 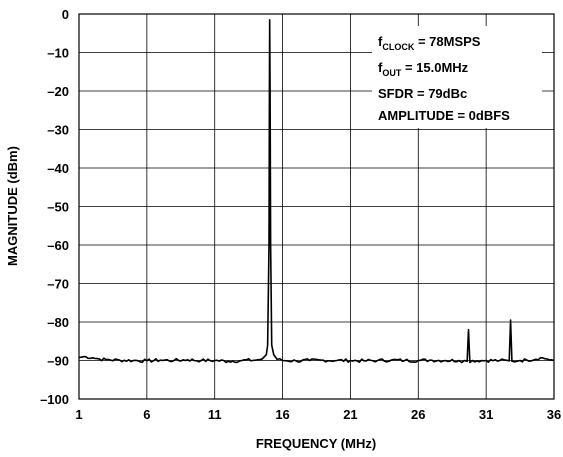 What do you see at coordinates (423, 69) in the screenshot?
I see `legend-line-2: fOUT = 15.0MHz` at bounding box center [423, 69].